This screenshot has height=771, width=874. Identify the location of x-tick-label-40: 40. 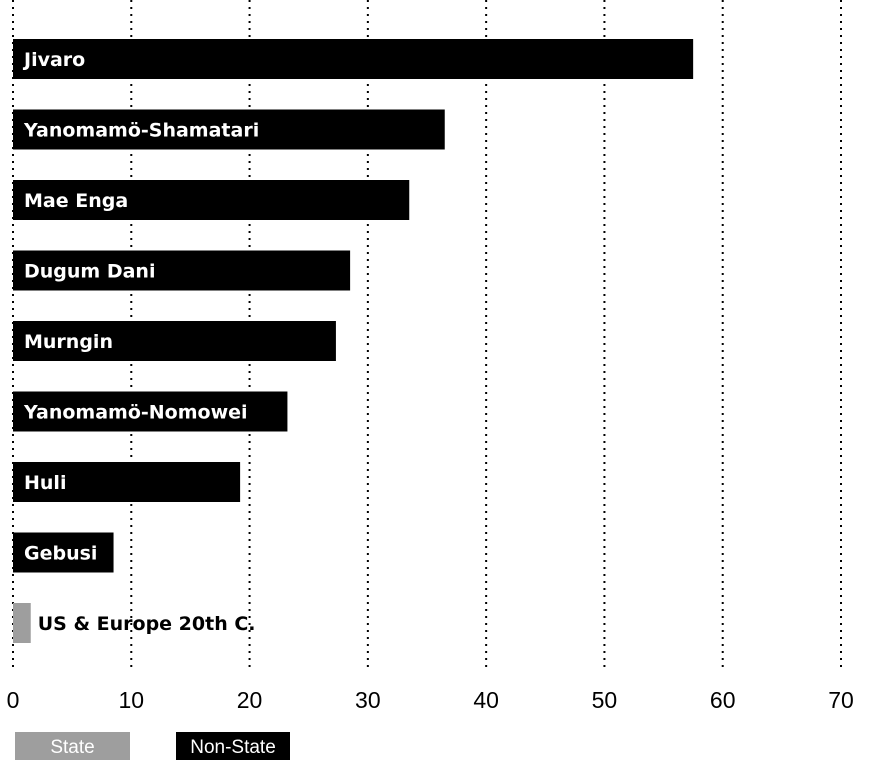
(486, 700).